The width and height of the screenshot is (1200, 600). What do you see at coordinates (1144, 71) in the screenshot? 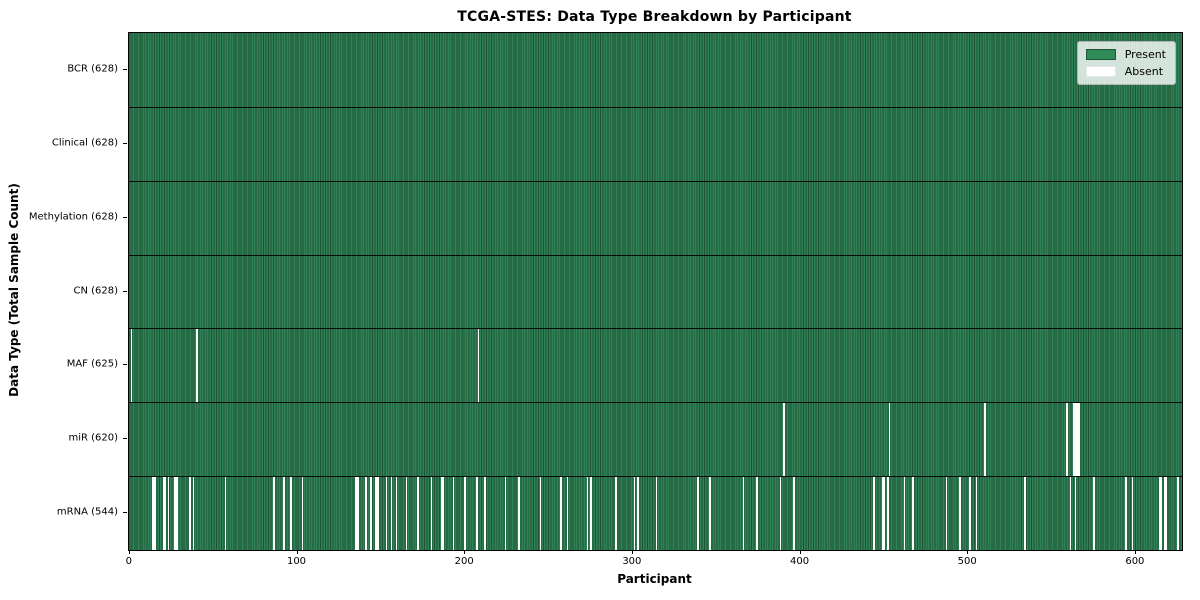
I see `legend-label-absent: Absent` at bounding box center [1144, 71].